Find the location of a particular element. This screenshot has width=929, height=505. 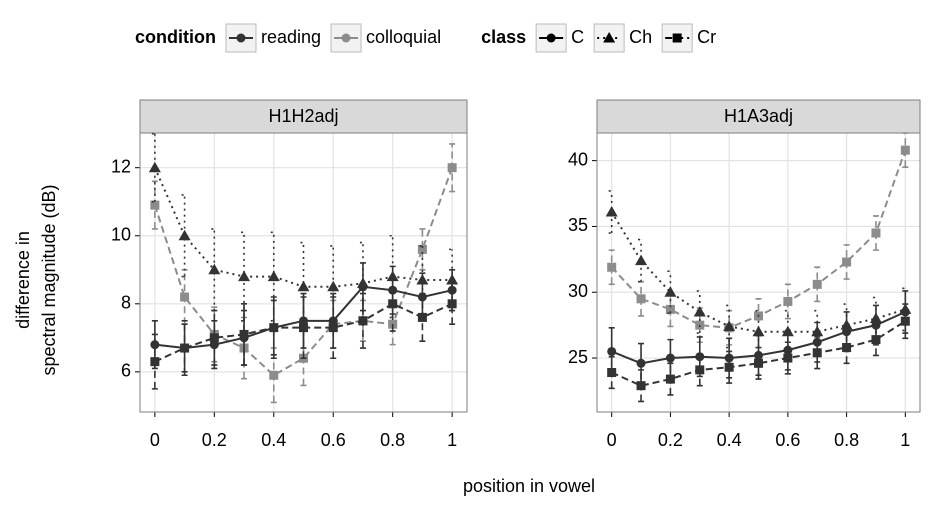

y-tick-label: 40 is located at coordinates (578, 159).